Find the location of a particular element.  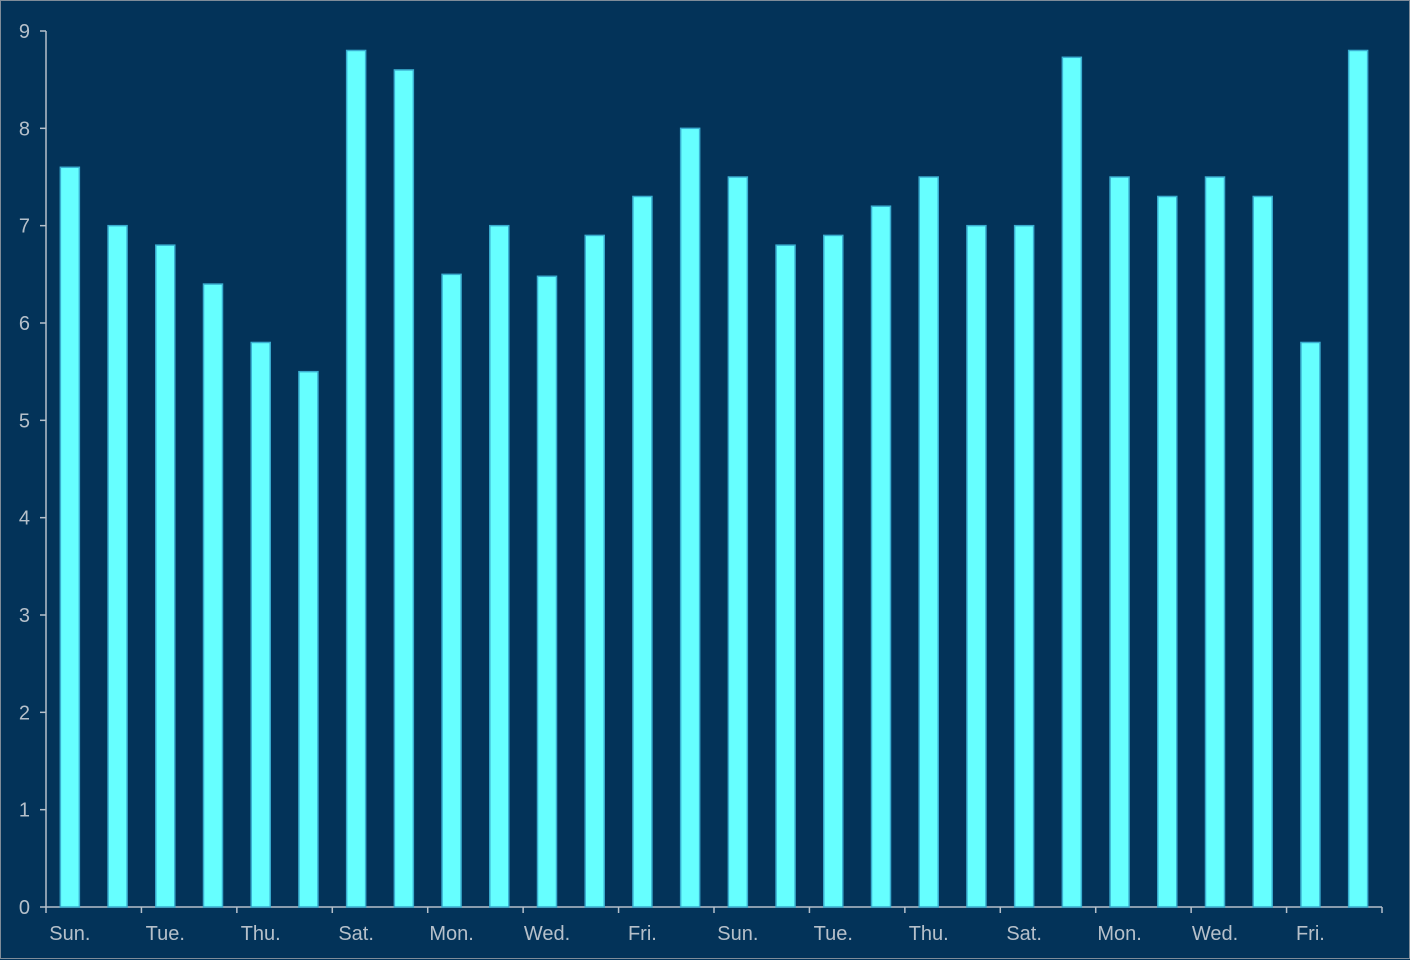

y-tick-label: 2 is located at coordinates (24, 713).